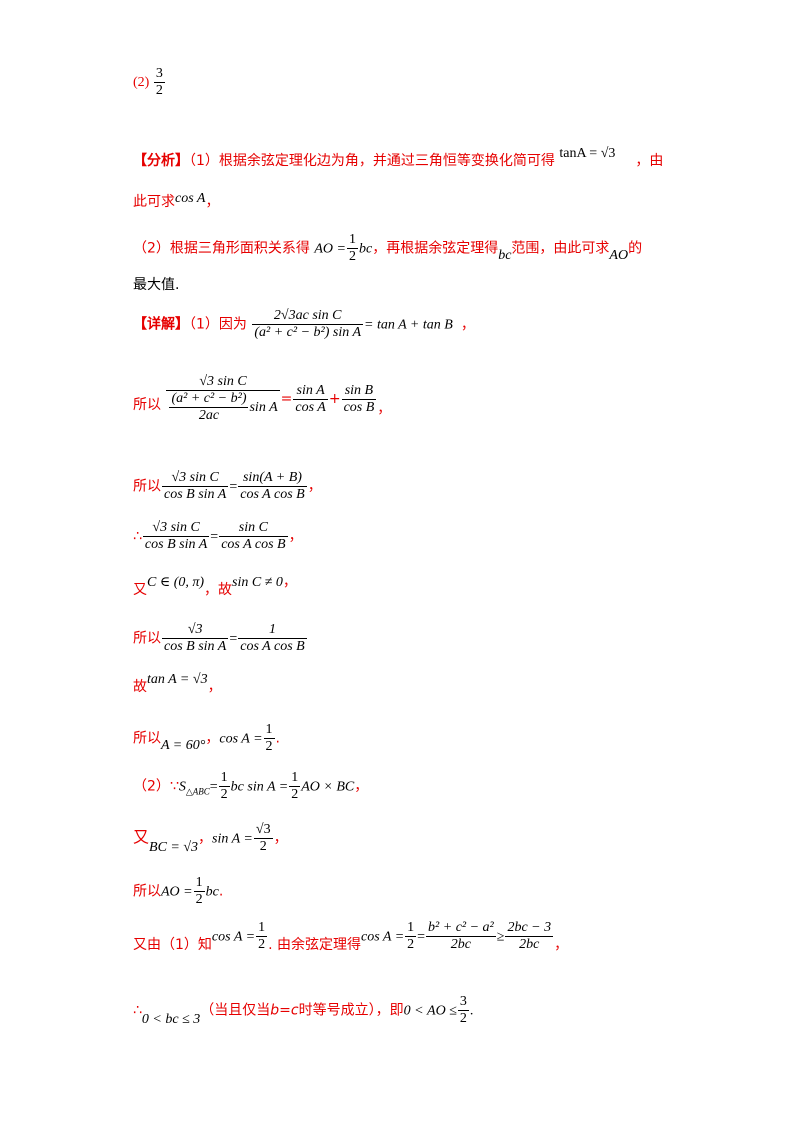 This screenshot has height=1132, width=800. What do you see at coordinates (210, 838) in the screenshot?
I see `detail-line-10: 又BC = √3，sin A = √3 2，` at bounding box center [210, 838].